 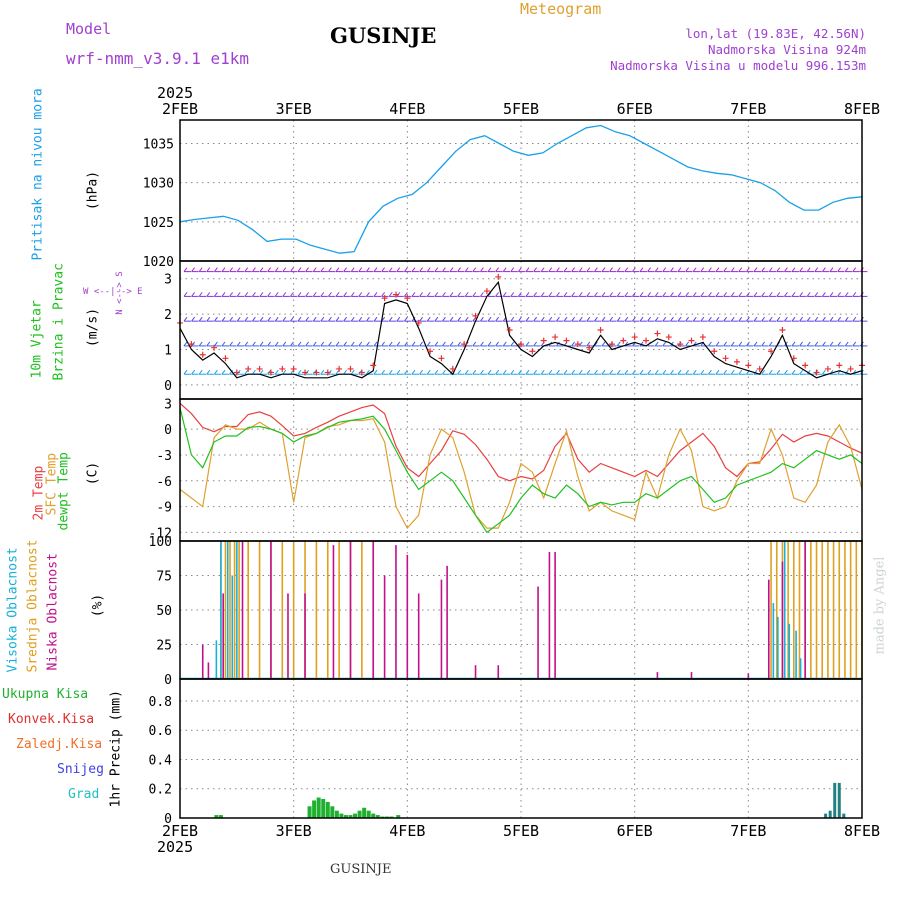 I want to click on x-tick-label-bottom: 4FEB, so click(x=407, y=831).